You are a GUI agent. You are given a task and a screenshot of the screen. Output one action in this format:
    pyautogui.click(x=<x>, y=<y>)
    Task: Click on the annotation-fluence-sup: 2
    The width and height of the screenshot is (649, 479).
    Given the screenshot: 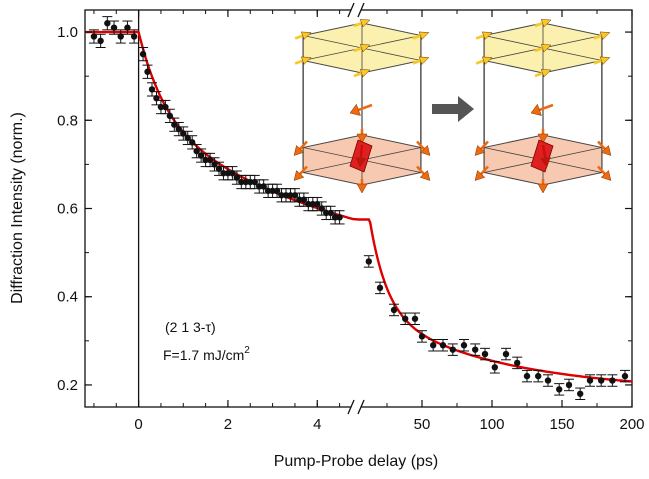 What is the action you would take?
    pyautogui.click(x=247, y=350)
    